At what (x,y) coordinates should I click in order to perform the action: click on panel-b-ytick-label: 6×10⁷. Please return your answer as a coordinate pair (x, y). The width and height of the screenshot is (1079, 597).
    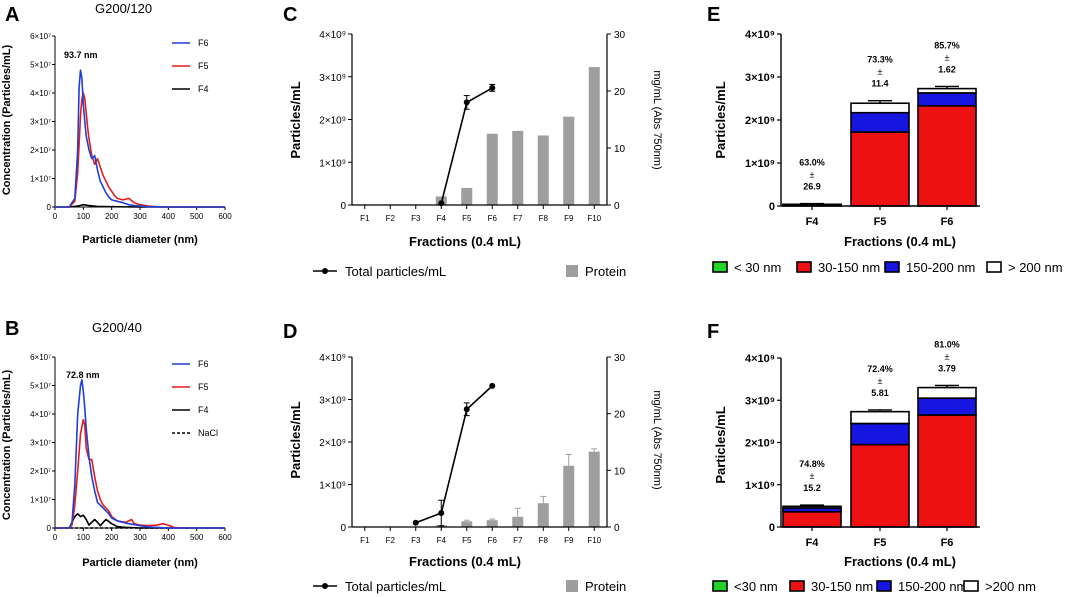
    Looking at the image, I should click on (40, 357).